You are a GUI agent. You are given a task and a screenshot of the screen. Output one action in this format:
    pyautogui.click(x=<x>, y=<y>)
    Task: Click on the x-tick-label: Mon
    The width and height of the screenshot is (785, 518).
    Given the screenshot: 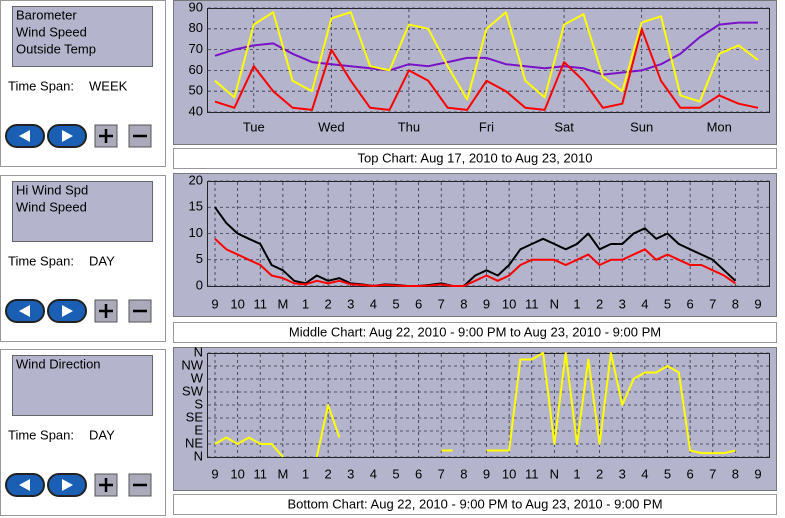 What is the action you would take?
    pyautogui.click(x=719, y=126)
    